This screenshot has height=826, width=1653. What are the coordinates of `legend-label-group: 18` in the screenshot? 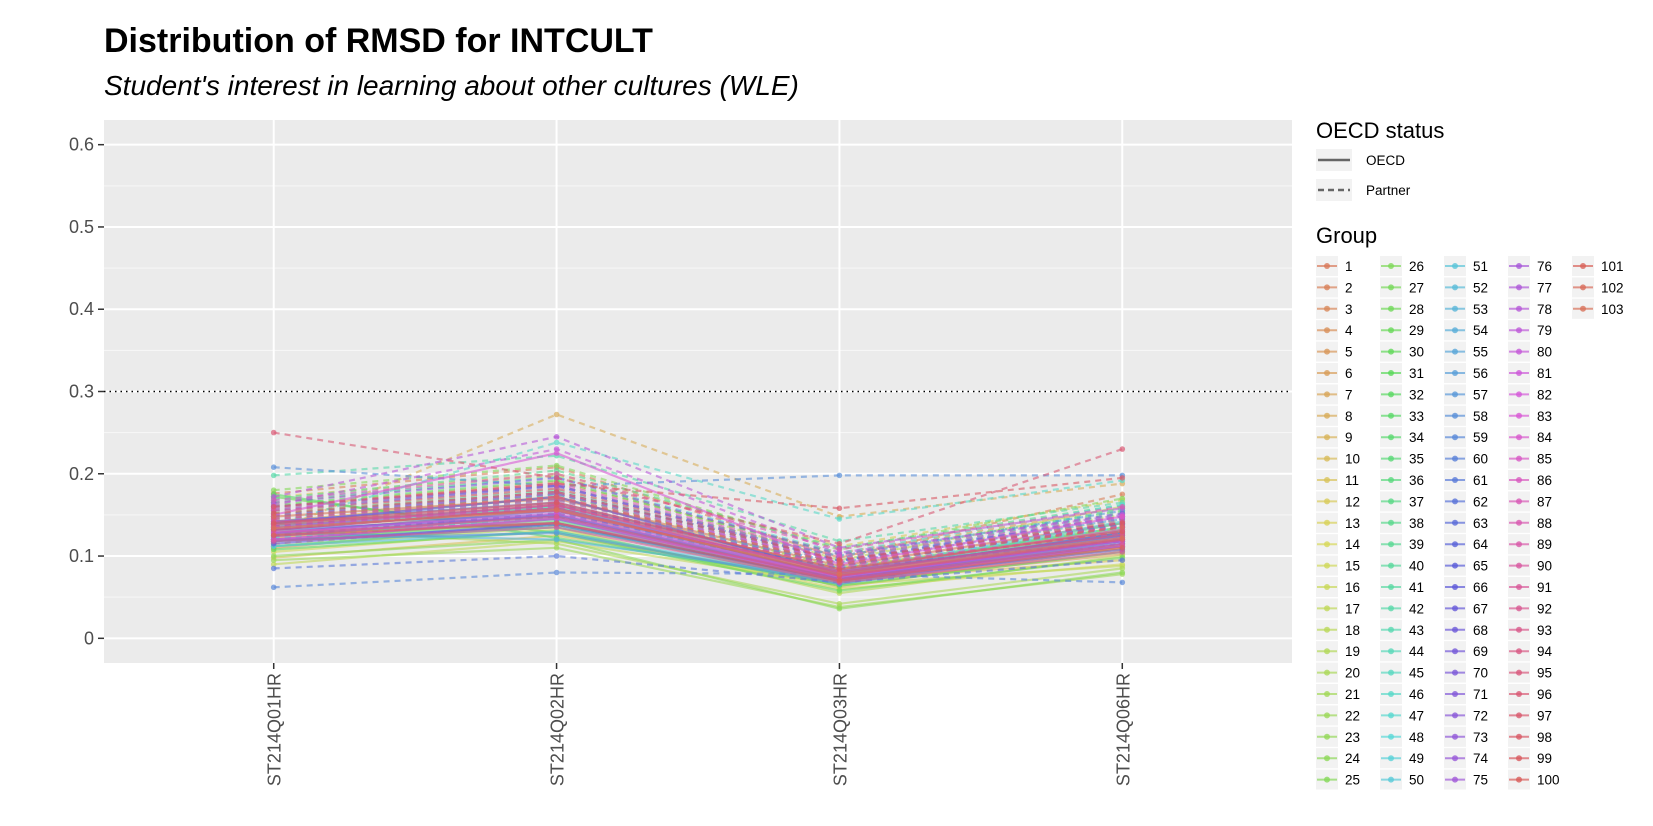 It's located at (1352, 630).